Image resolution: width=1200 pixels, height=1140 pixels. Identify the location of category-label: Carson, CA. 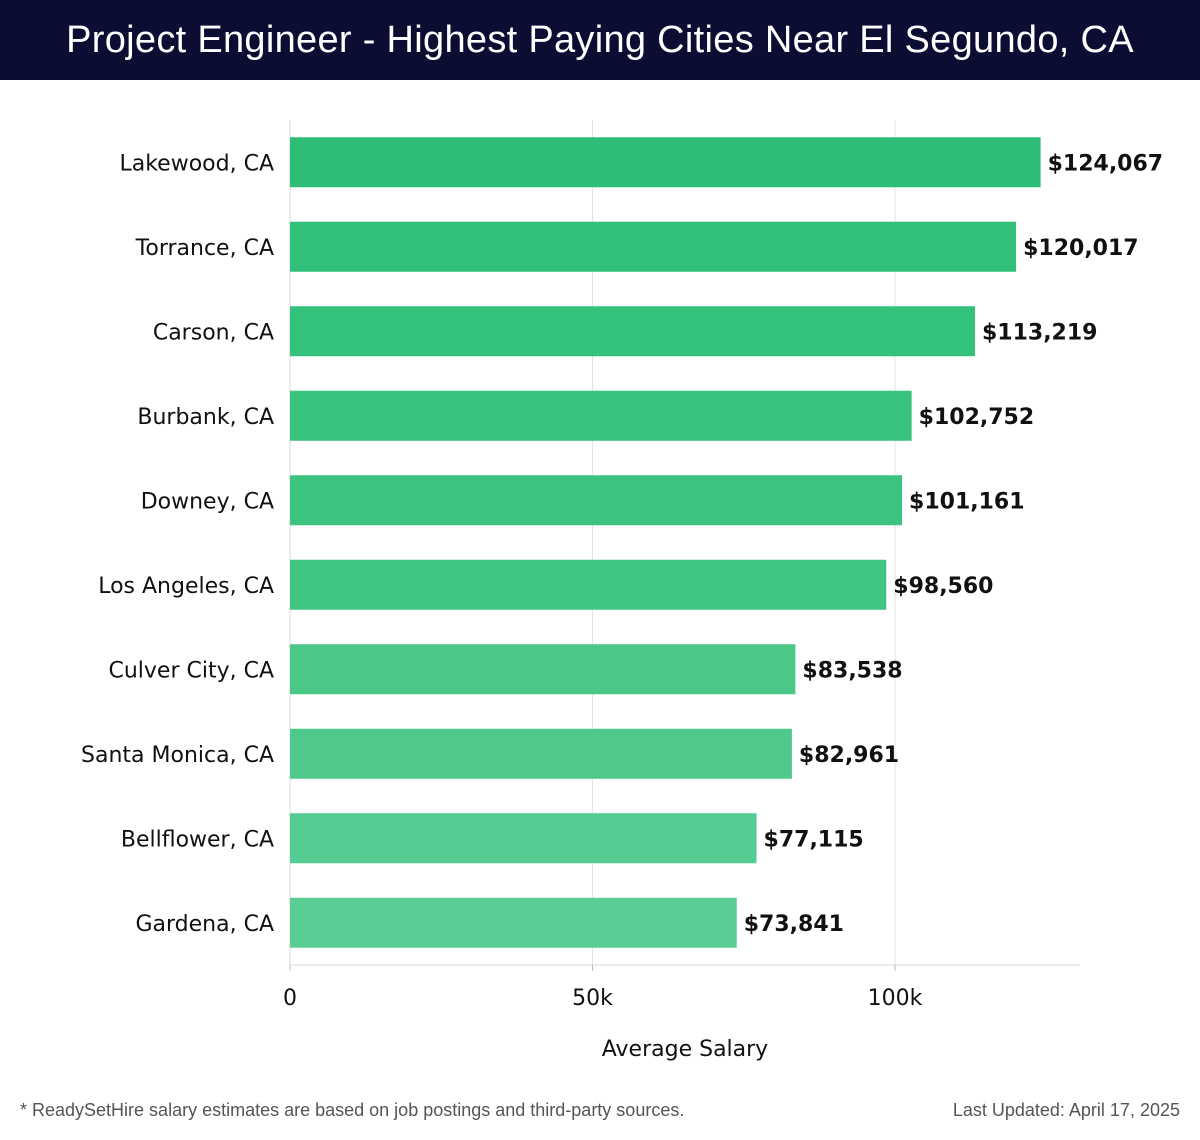
(213, 332).